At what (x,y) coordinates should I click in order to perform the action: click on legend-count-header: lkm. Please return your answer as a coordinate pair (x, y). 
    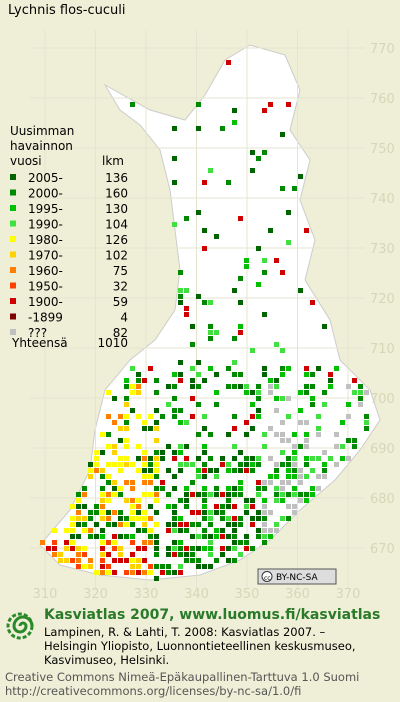
    Looking at the image, I should click on (113, 161).